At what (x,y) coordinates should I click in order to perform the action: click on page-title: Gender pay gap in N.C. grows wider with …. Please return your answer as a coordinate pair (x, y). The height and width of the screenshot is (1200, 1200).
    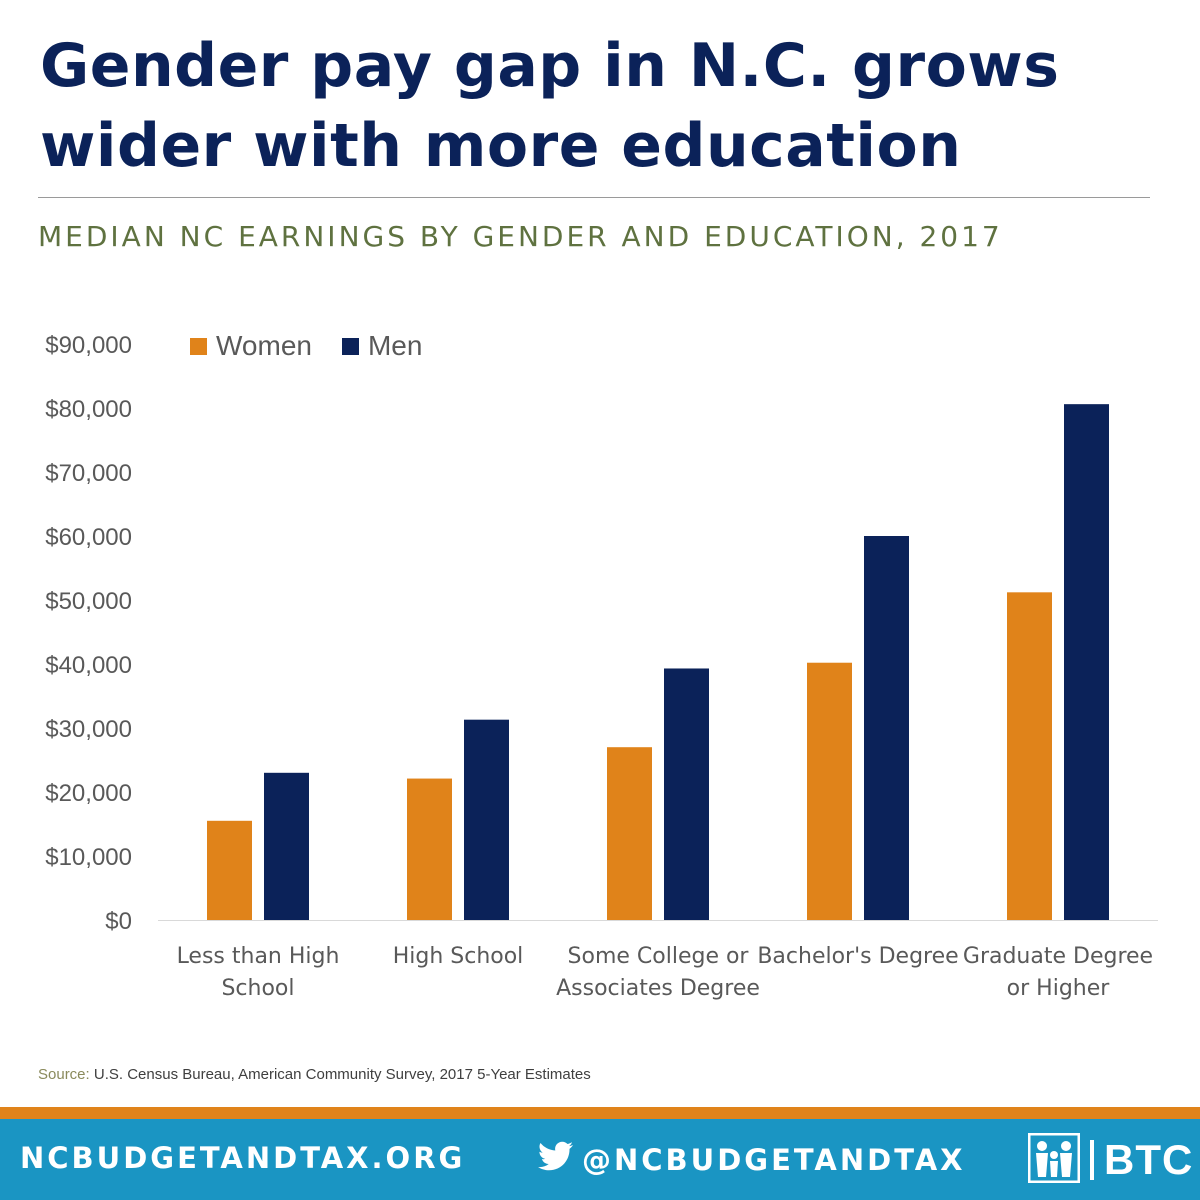
    Looking at the image, I should click on (550, 106).